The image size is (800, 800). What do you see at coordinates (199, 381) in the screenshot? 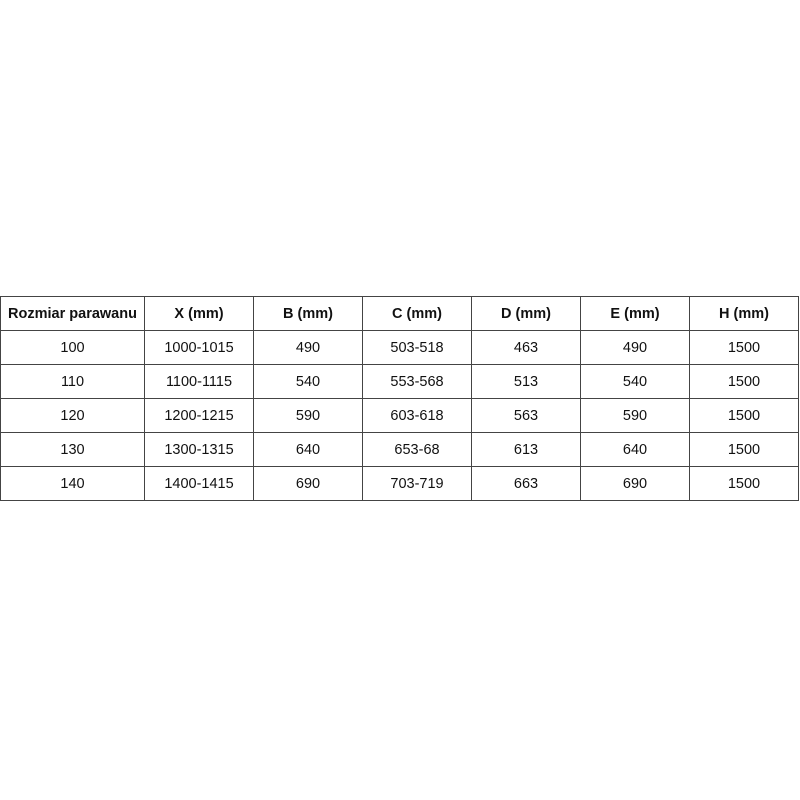
I see `table-cell: 1100-1115` at bounding box center [199, 381].